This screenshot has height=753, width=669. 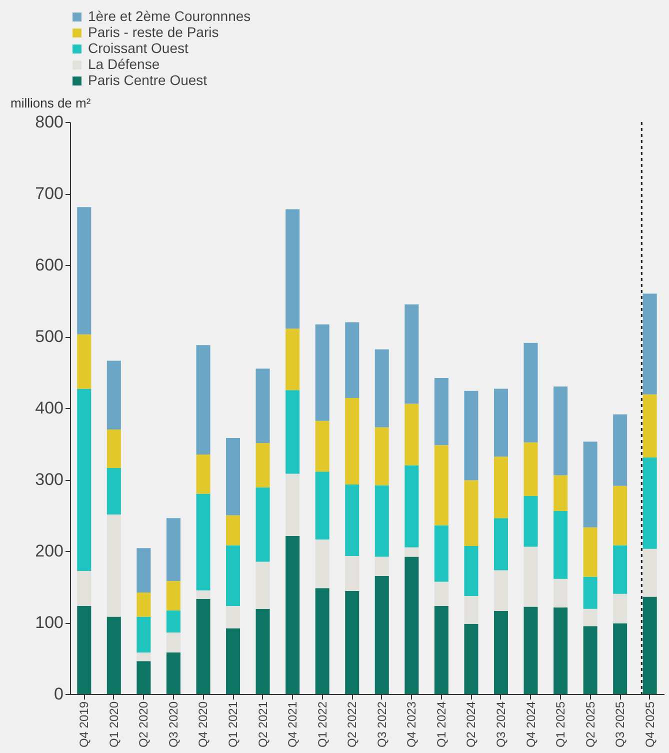 What do you see at coordinates (49, 622) in the screenshot?
I see `y-tick-label: 100` at bounding box center [49, 622].